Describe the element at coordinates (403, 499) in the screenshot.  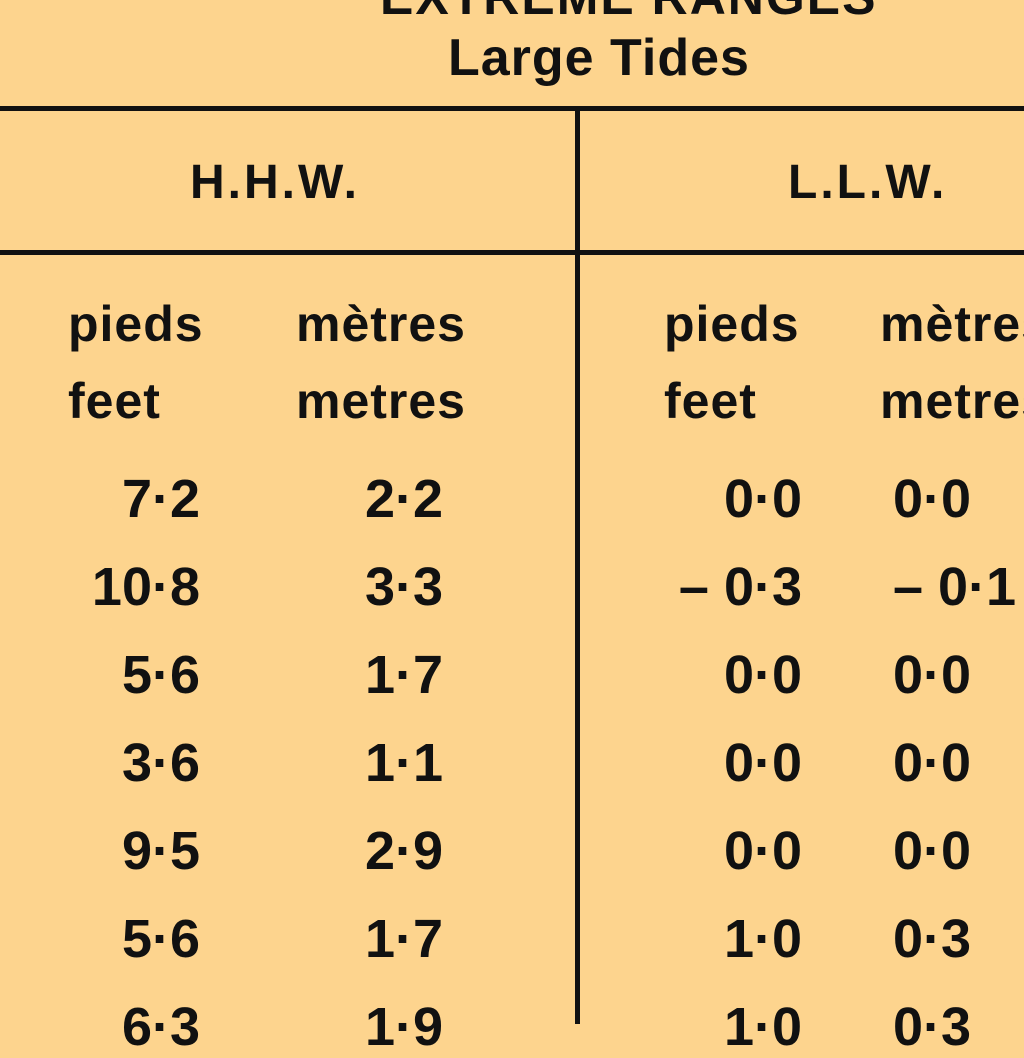
I see `cell-hhw-metres: 2·2` at that location.